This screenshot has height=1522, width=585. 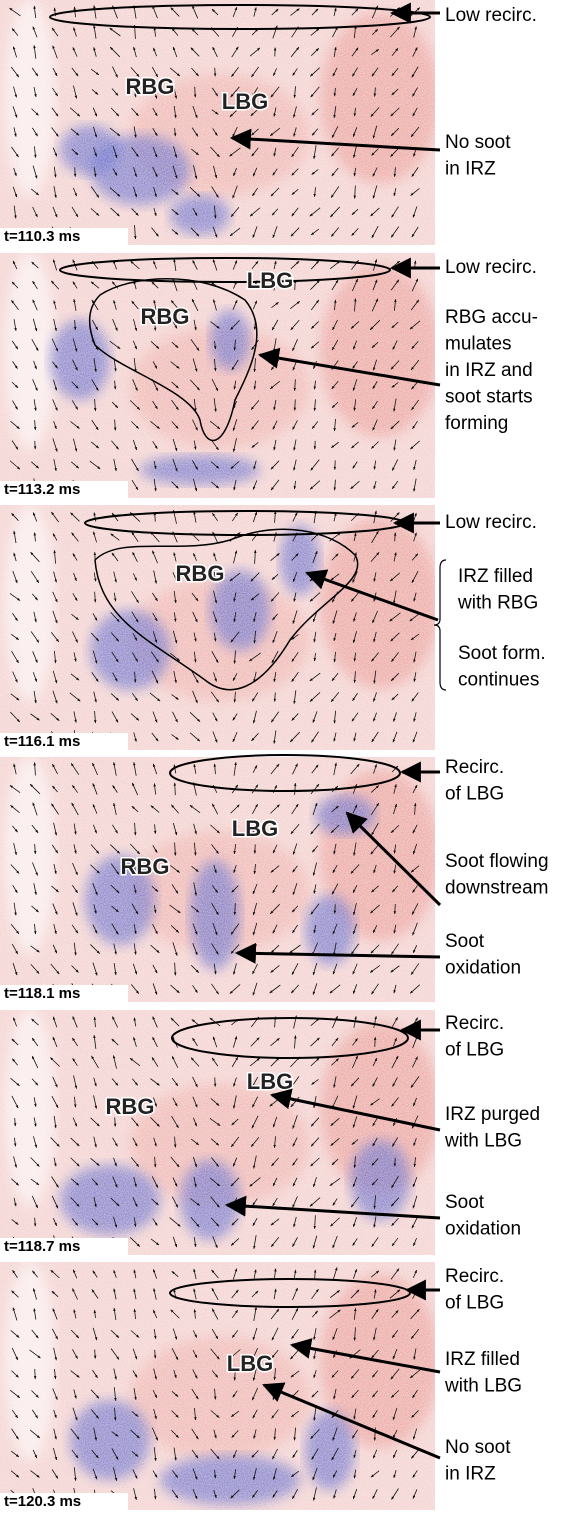 What do you see at coordinates (498, 680) in the screenshot?
I see `annotation: continues` at bounding box center [498, 680].